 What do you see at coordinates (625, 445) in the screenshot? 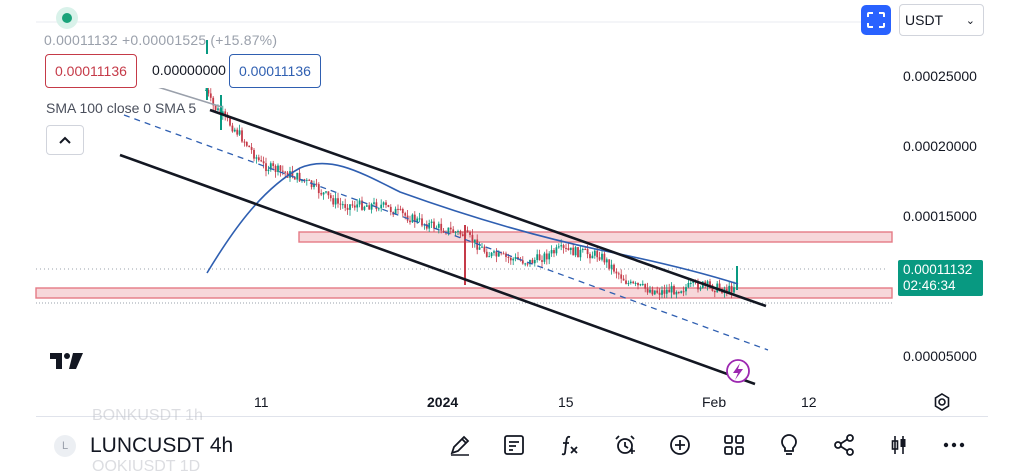
I see `alert-button` at bounding box center [625, 445].